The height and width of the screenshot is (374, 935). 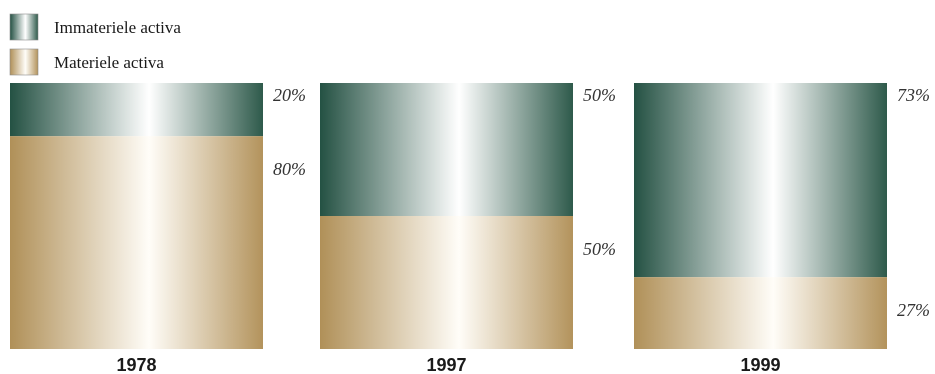 What do you see at coordinates (24, 27) in the screenshot?
I see `legend-swatch-immateriele-activa` at bounding box center [24, 27].